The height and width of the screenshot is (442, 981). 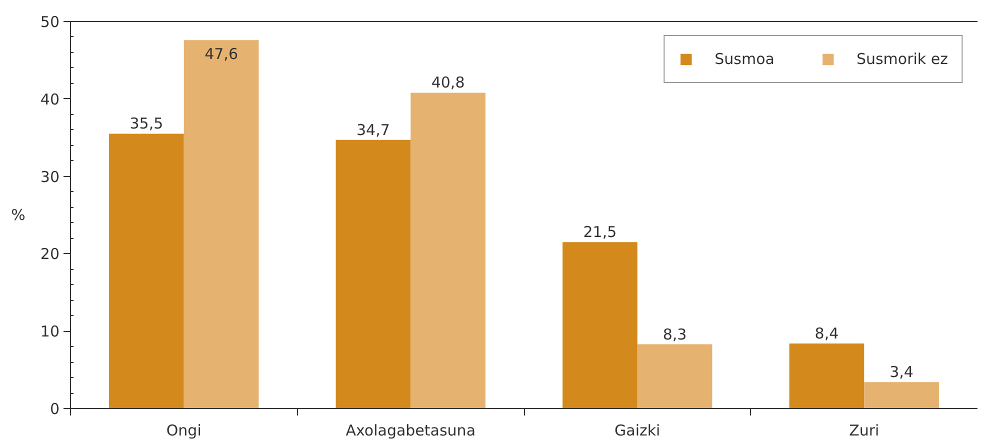 I want to click on x-tick-label: Gaizki, so click(x=637, y=431).